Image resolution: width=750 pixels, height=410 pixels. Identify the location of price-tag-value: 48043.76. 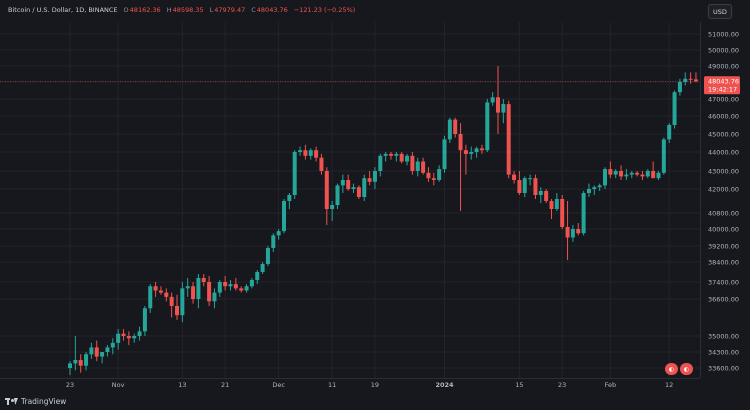
(723, 81).